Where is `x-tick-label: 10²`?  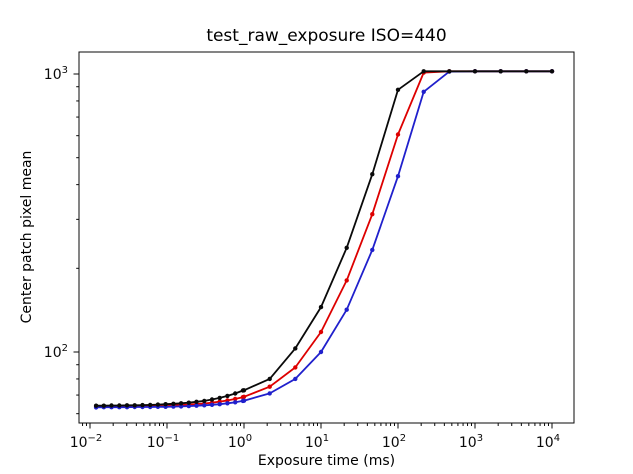 x-tick-label: 10² is located at coordinates (394, 442).